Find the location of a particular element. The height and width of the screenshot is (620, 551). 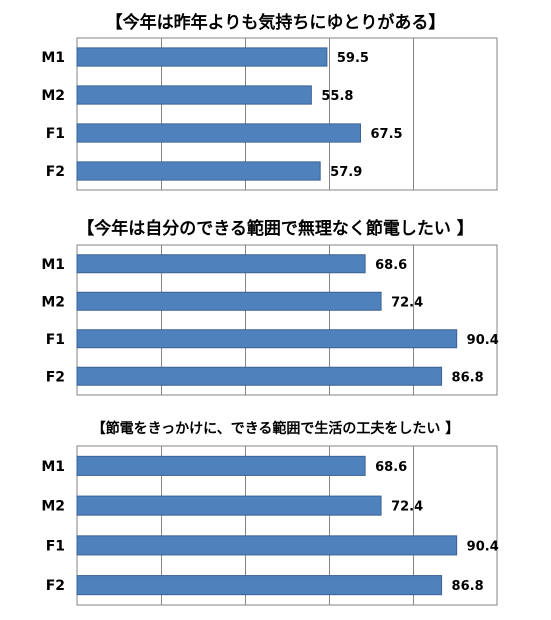

value-label: 57.9 is located at coordinates (346, 172).